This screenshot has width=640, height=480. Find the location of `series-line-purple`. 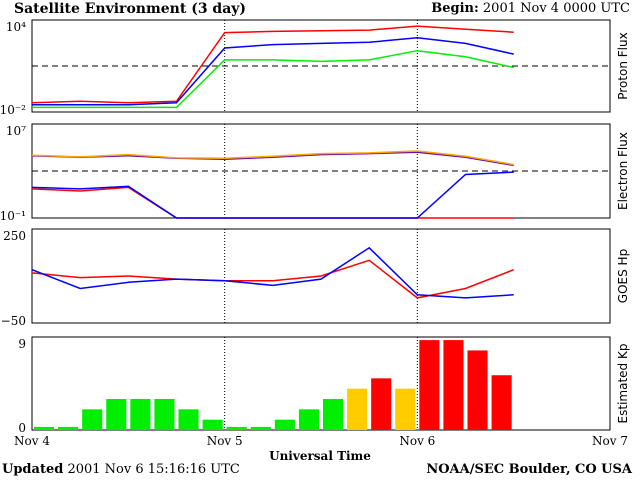

series-line-purple is located at coordinates (272, 159).